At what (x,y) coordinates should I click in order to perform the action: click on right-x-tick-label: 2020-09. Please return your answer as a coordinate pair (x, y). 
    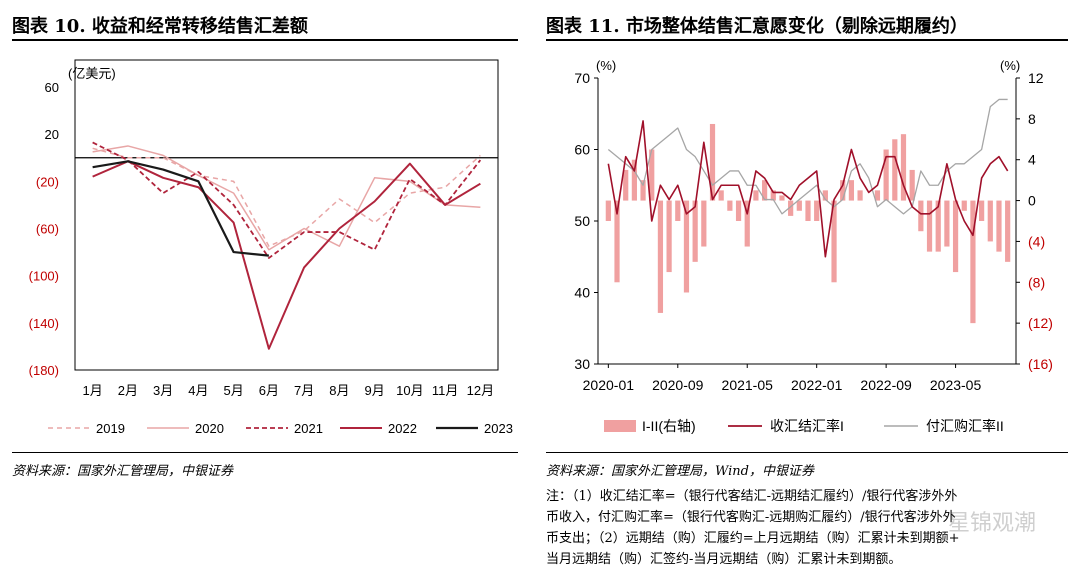
    Looking at the image, I should click on (678, 385).